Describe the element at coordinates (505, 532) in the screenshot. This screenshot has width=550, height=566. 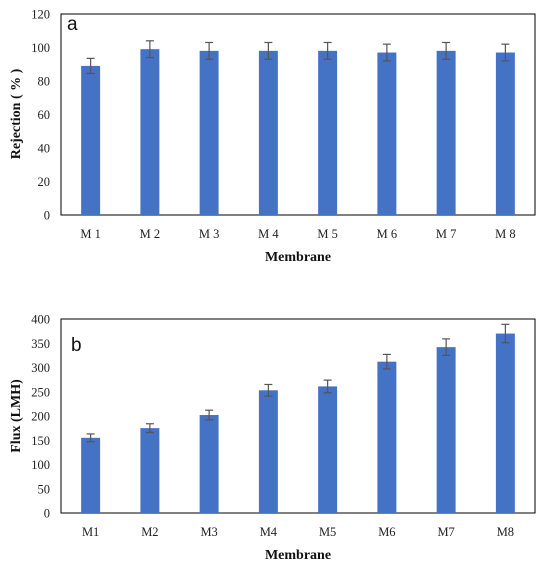
I see `x-tick-label-b-8: M8` at that location.